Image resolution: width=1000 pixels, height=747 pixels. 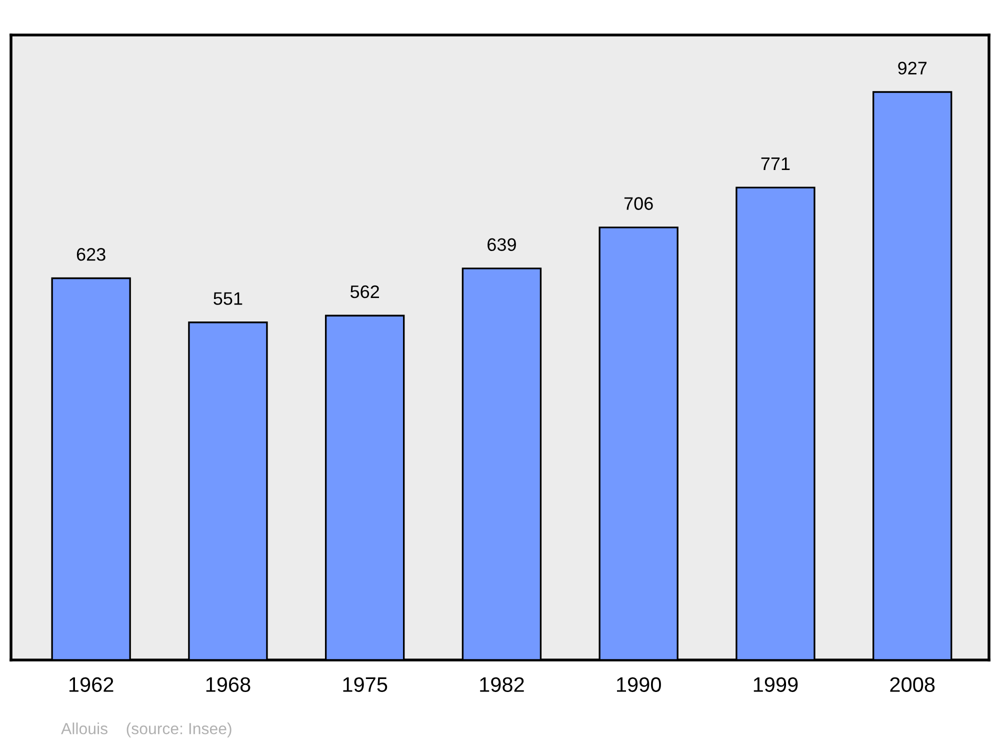 I want to click on x-tick-label: 1999, so click(x=776, y=684).